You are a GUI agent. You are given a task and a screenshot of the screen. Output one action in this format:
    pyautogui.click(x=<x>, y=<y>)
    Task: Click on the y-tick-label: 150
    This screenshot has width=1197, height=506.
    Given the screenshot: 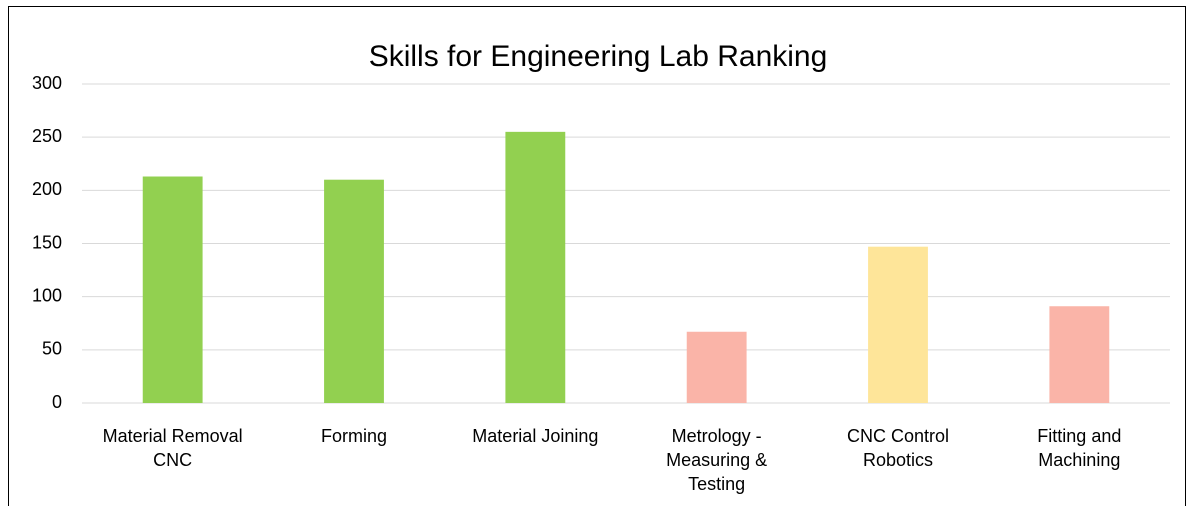 What is the action you would take?
    pyautogui.click(x=47, y=242)
    